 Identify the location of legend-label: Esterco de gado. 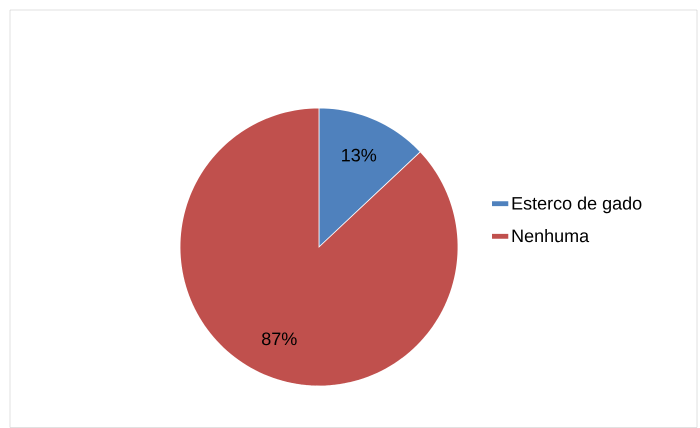
(577, 205).